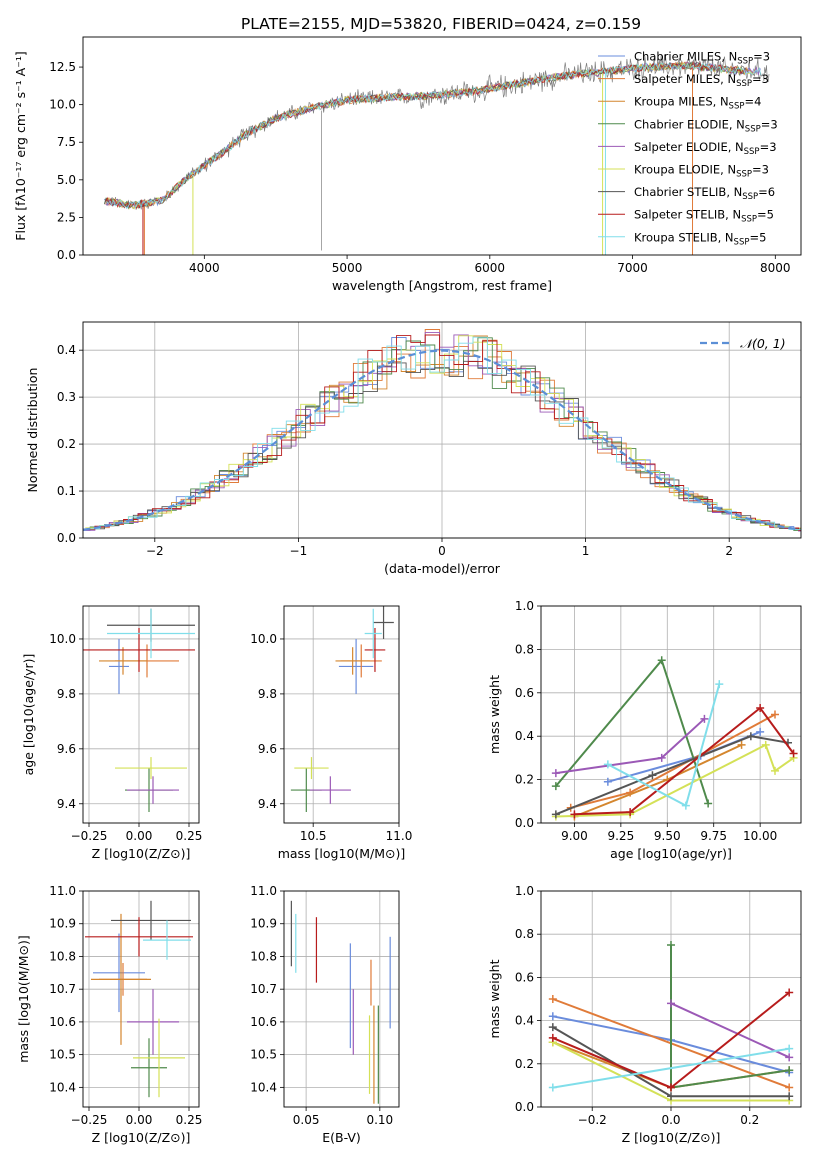  What do you see at coordinates (702, 58) in the screenshot?
I see `legend-label: Chabrier MILES, NSSP=3` at bounding box center [702, 58].